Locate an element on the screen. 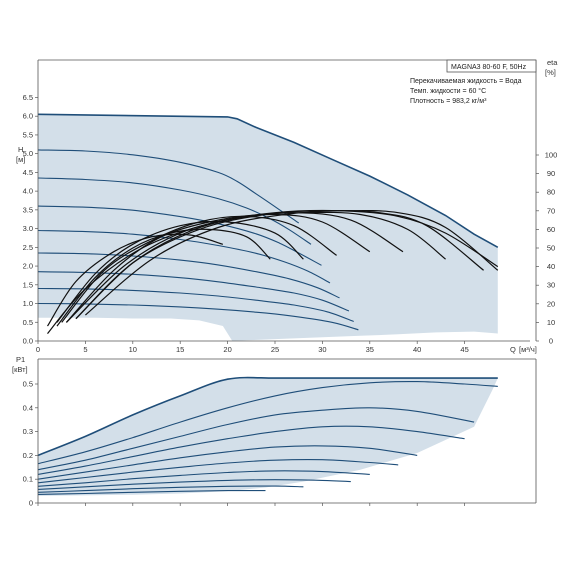  head-tick-label: 4.0 is located at coordinates (28, 191).